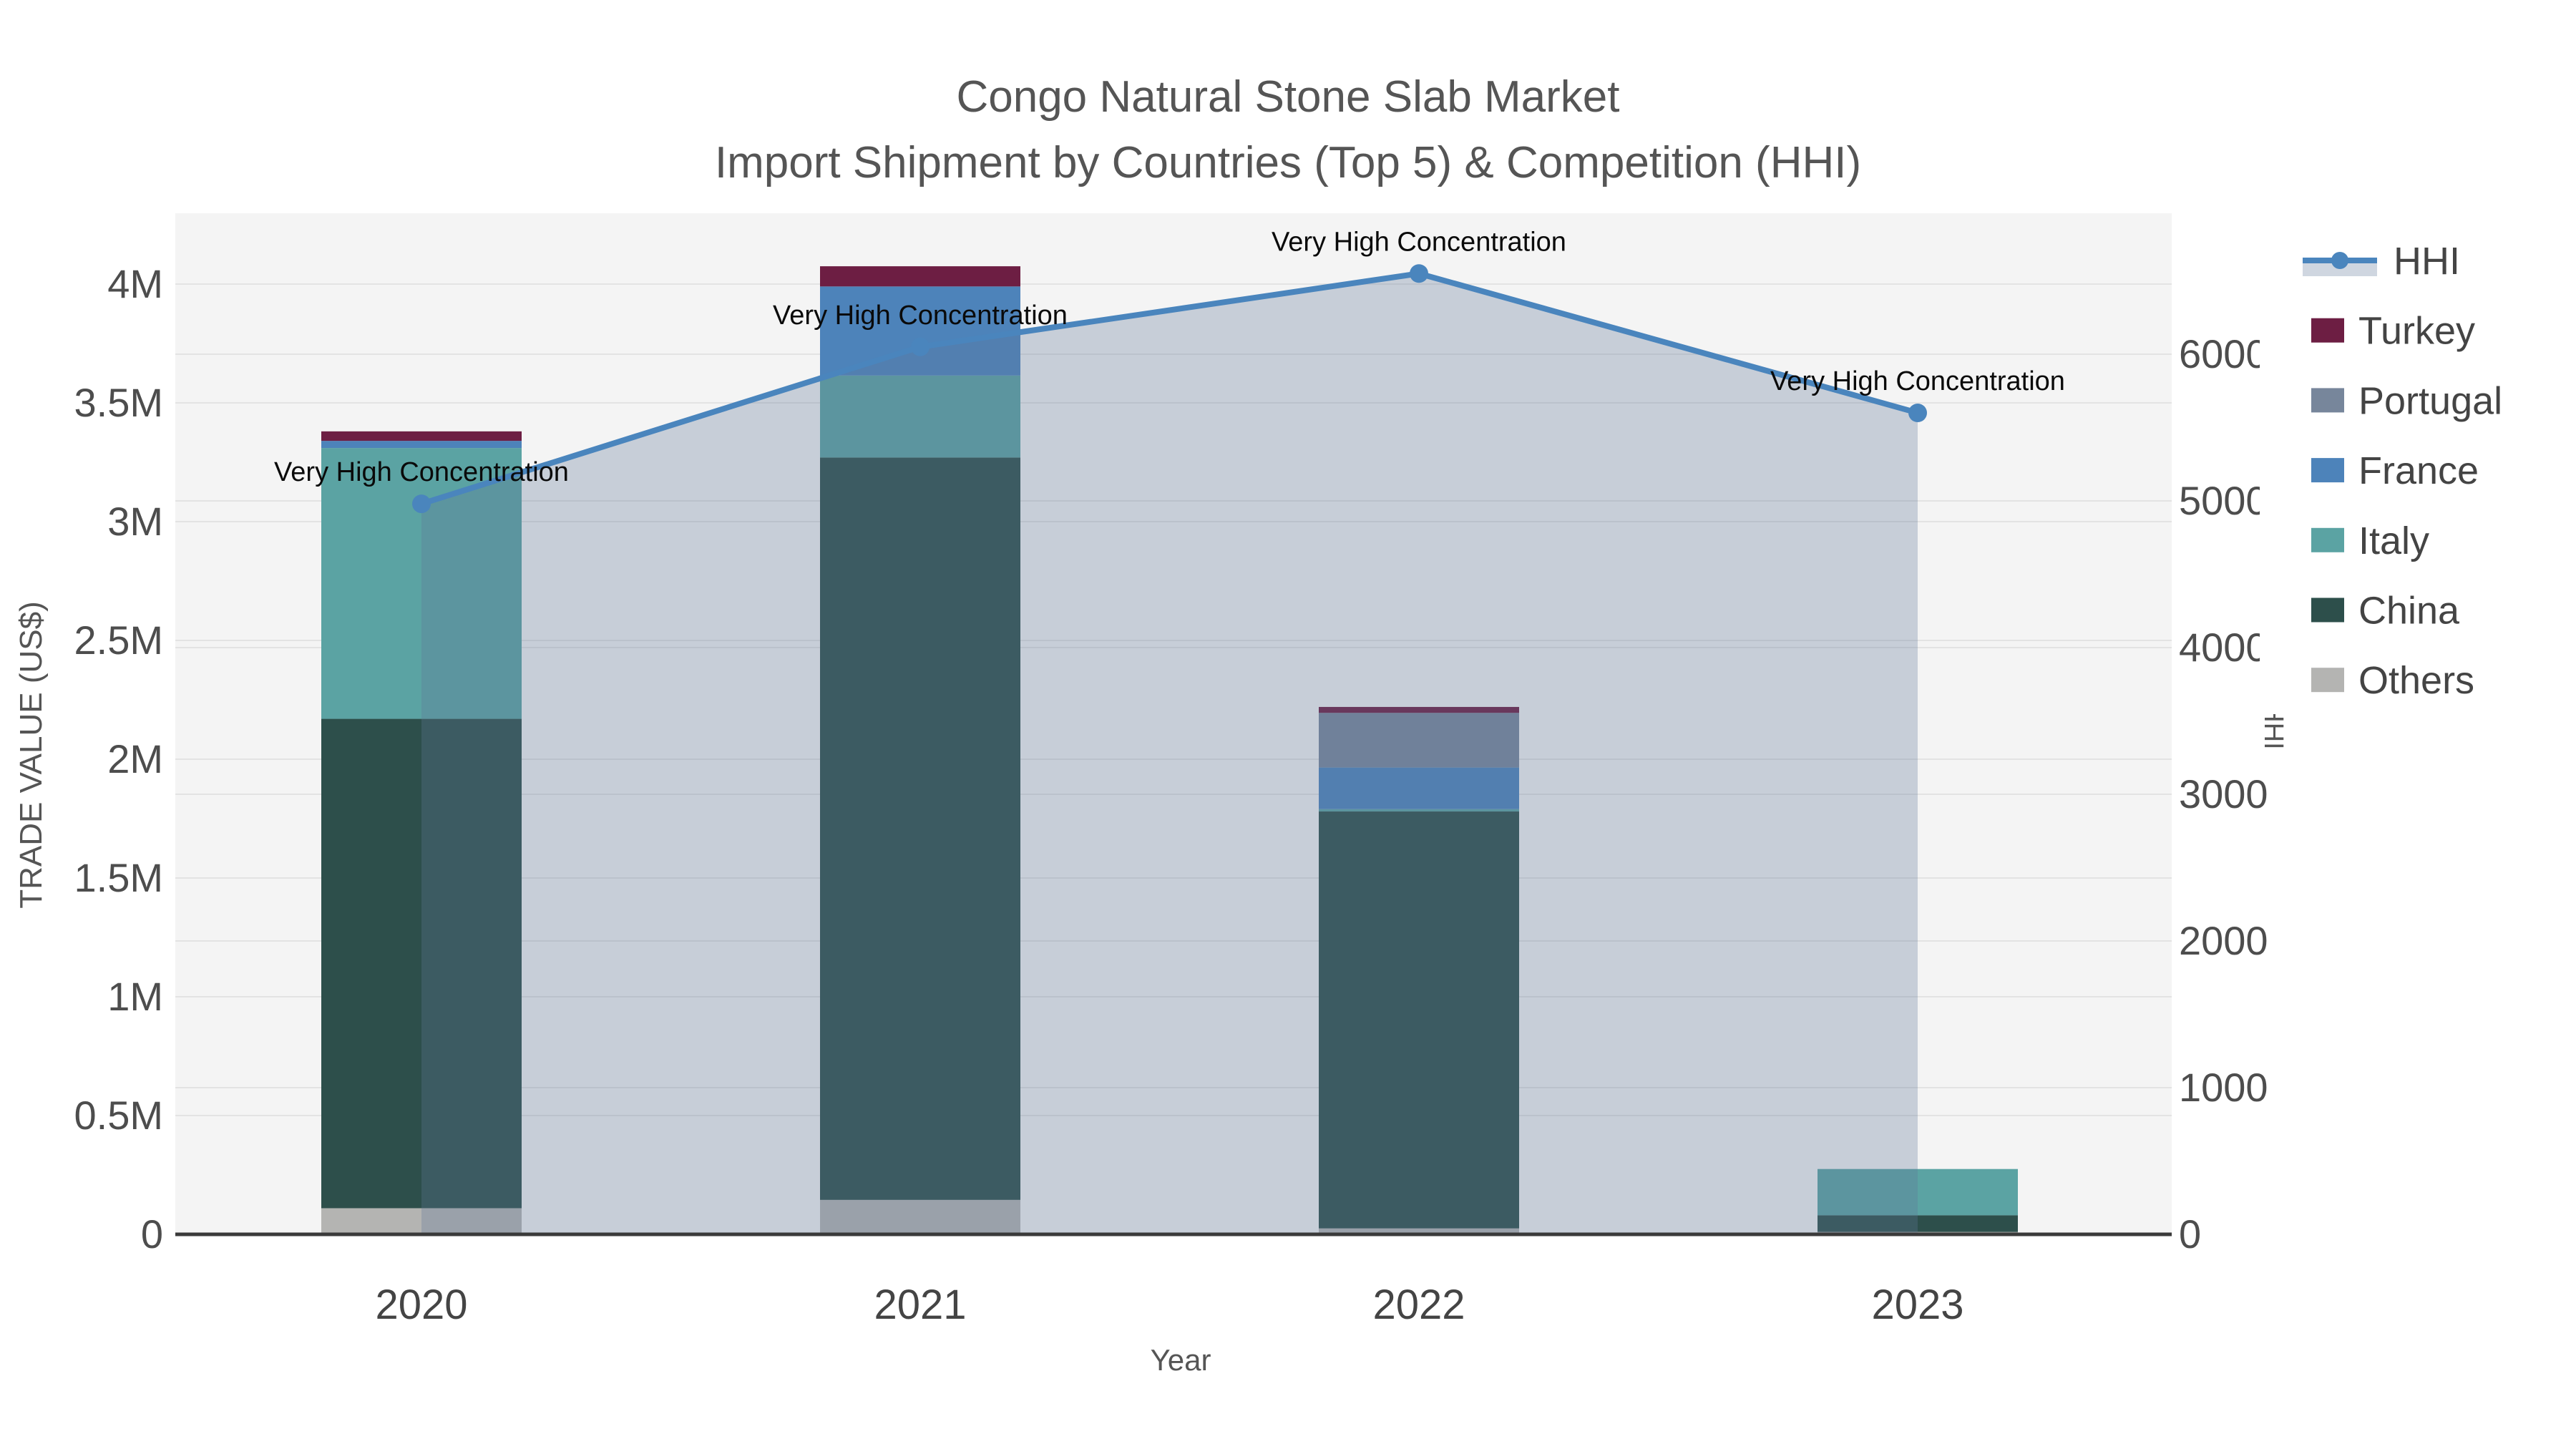  What do you see at coordinates (1419, 810) in the screenshot?
I see `bar-segment-italy-2022` at bounding box center [1419, 810].